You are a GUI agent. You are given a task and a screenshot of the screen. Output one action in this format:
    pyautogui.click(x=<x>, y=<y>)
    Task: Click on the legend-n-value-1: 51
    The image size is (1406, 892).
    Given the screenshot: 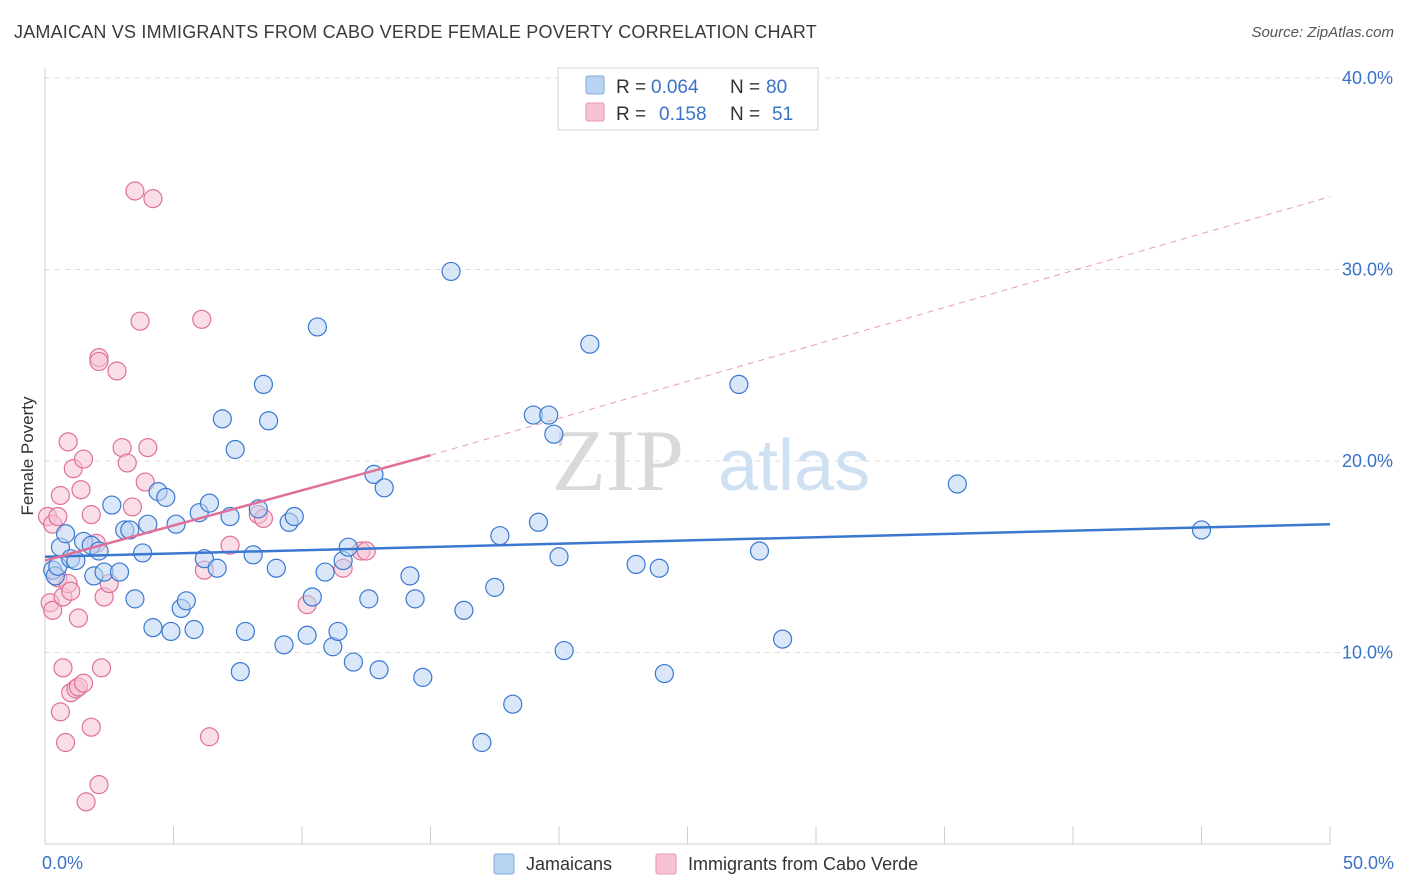 What is the action you would take?
    pyautogui.click(x=782, y=114)
    